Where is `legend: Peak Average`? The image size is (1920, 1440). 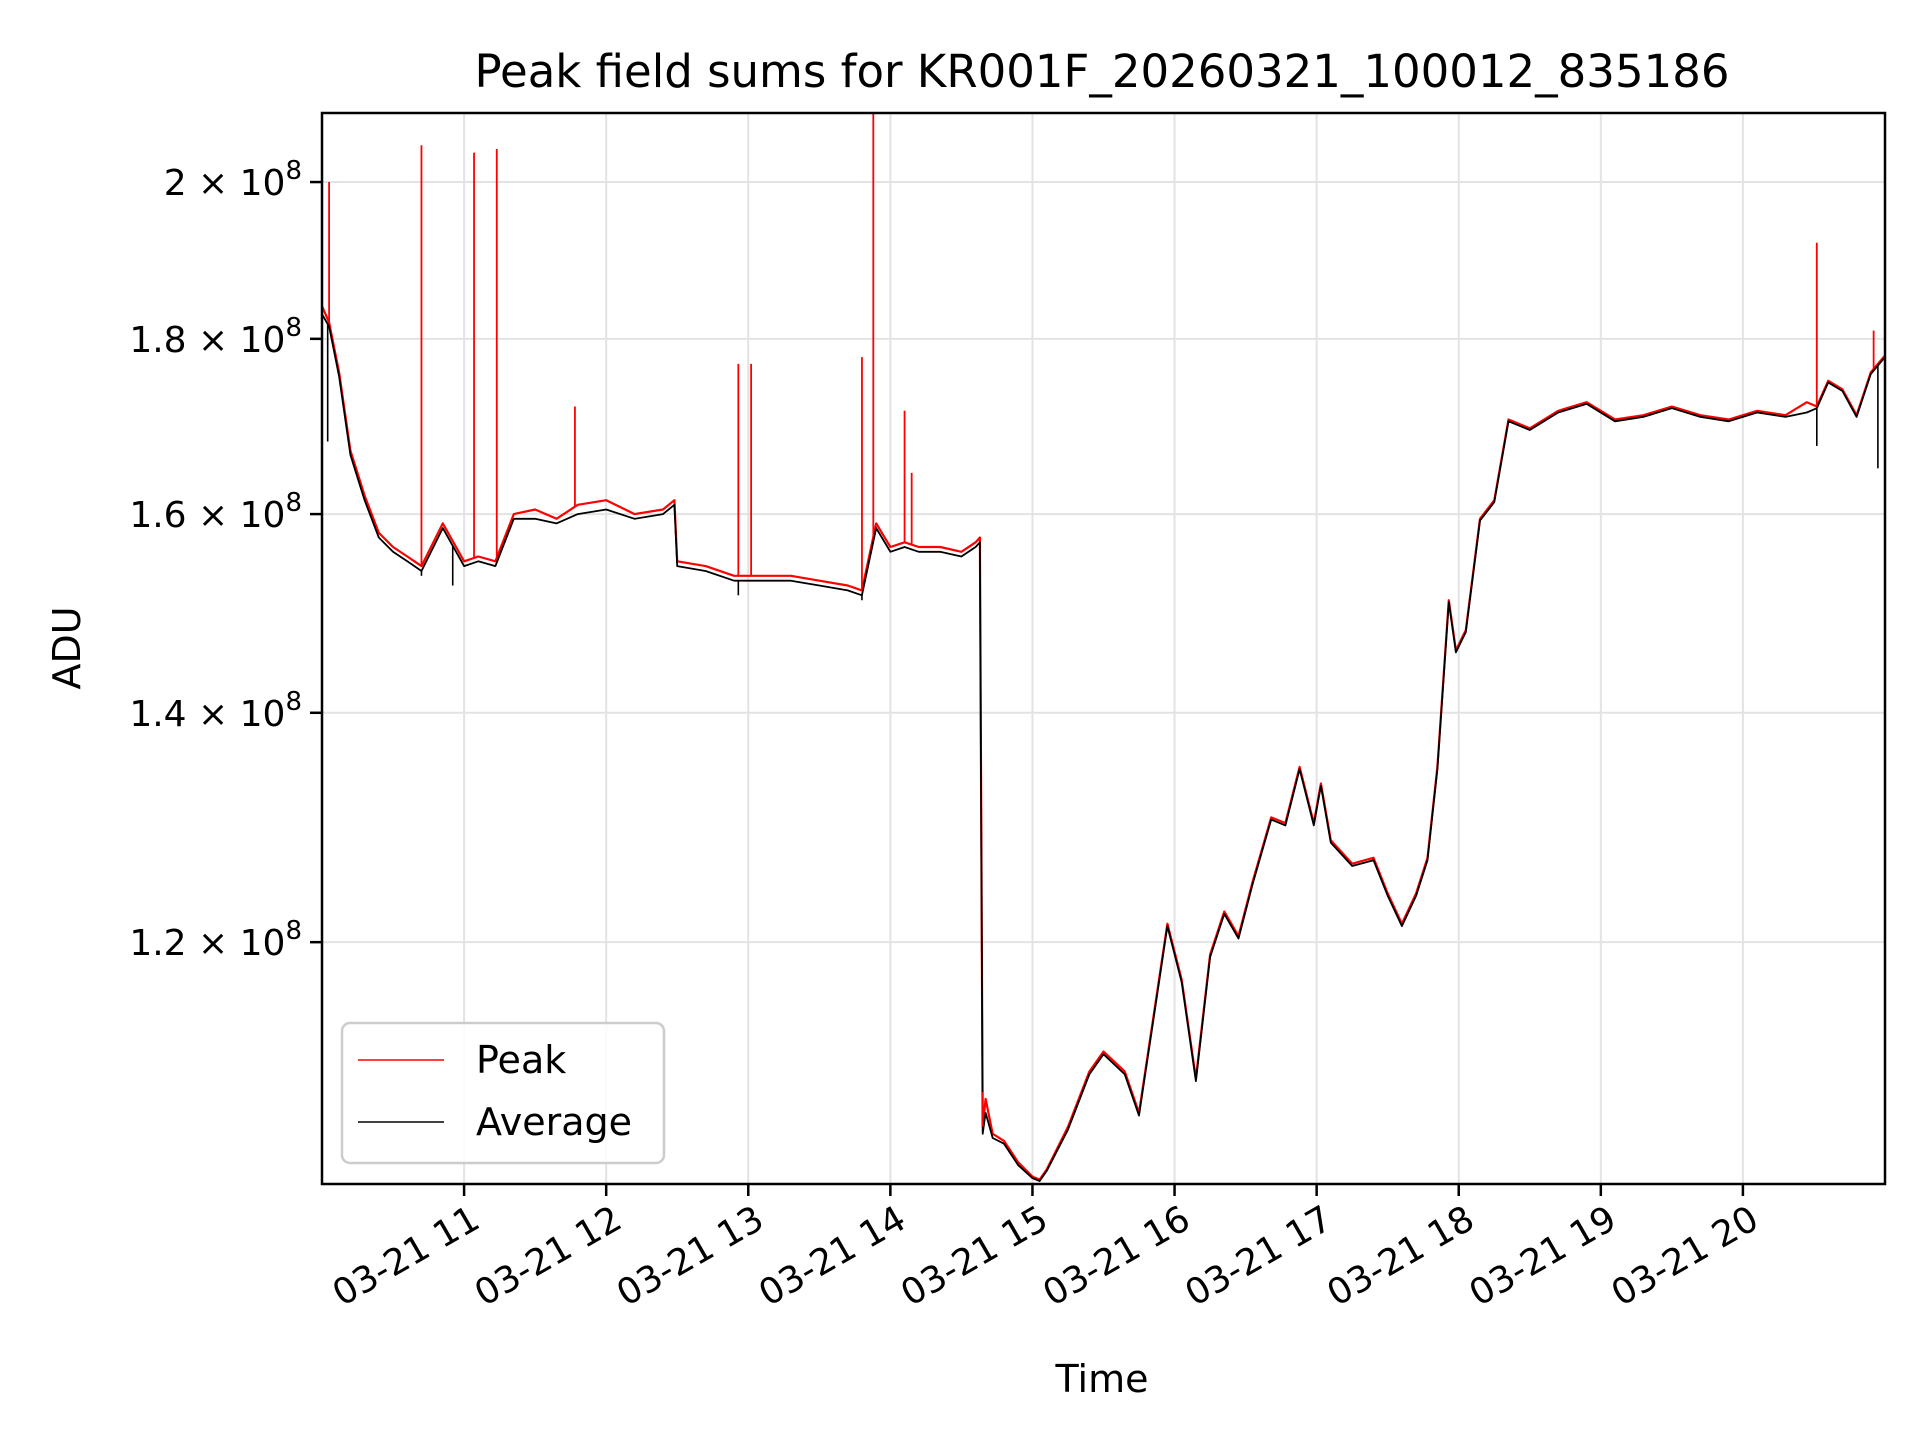 legend: Peak Average is located at coordinates (503, 1093).